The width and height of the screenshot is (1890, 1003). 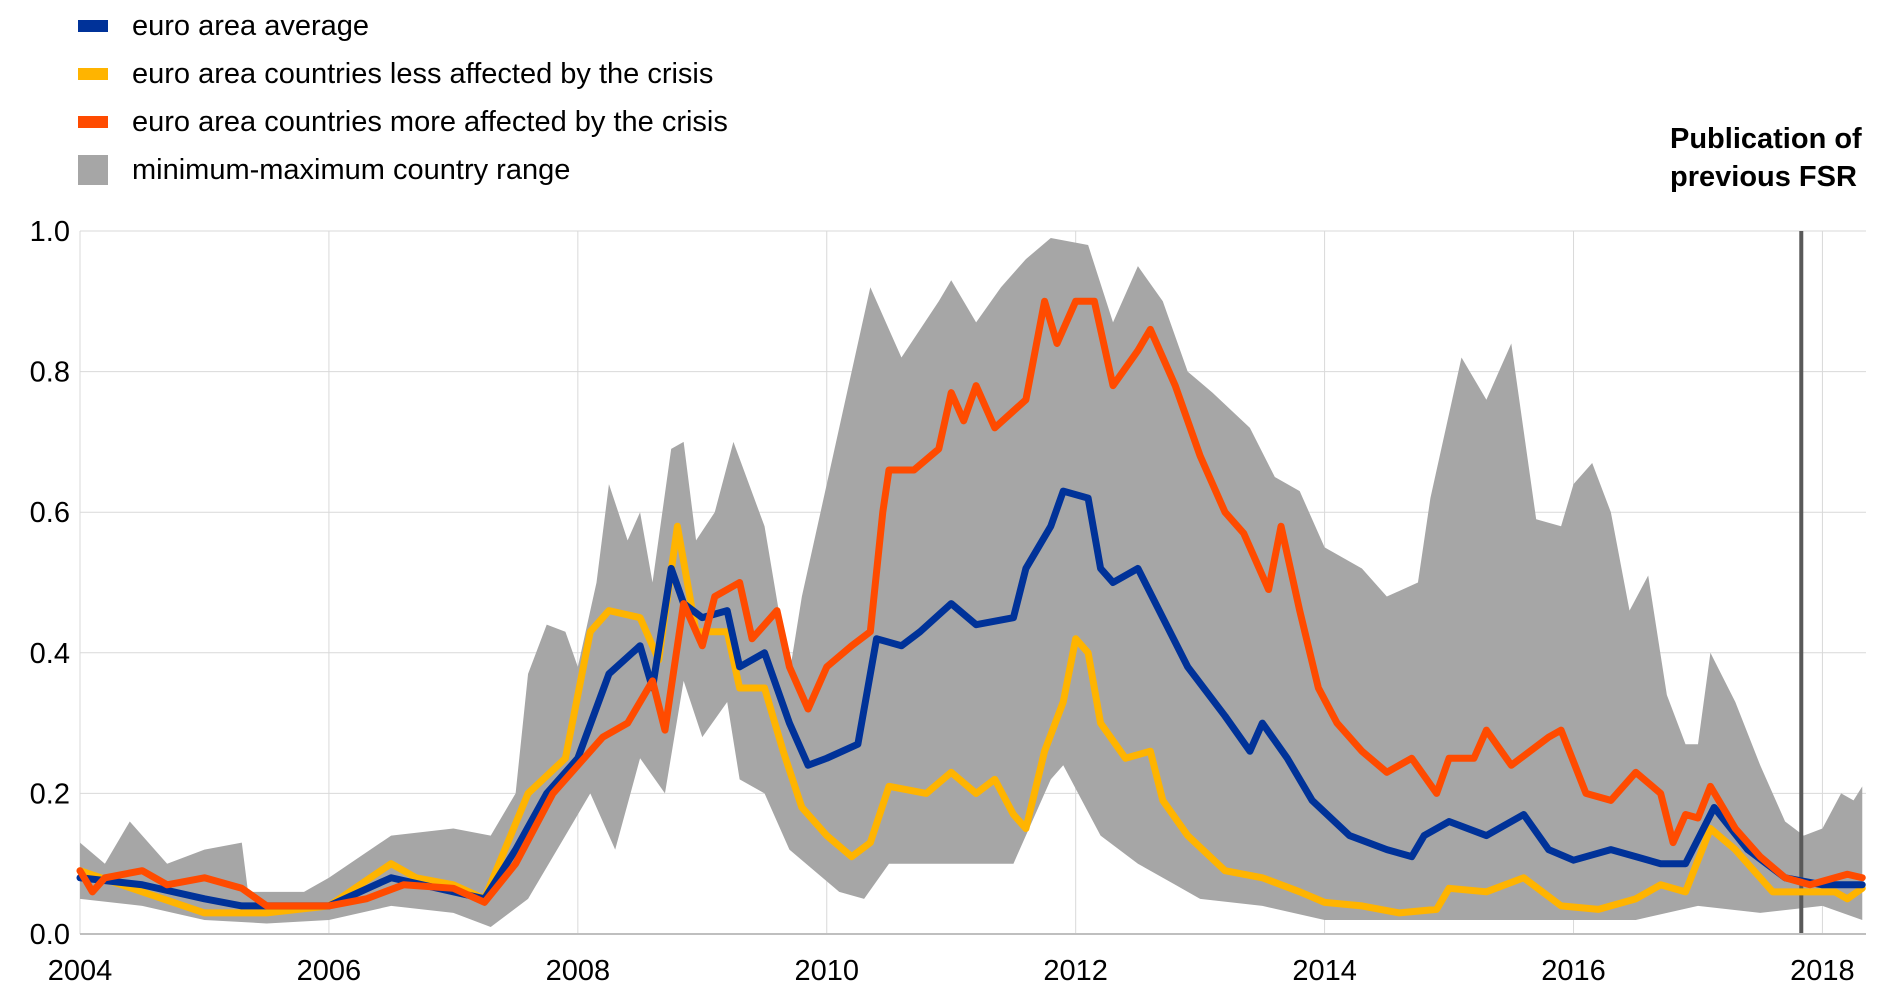 I want to click on y-tick-label: 0.2, so click(x=50, y=794).